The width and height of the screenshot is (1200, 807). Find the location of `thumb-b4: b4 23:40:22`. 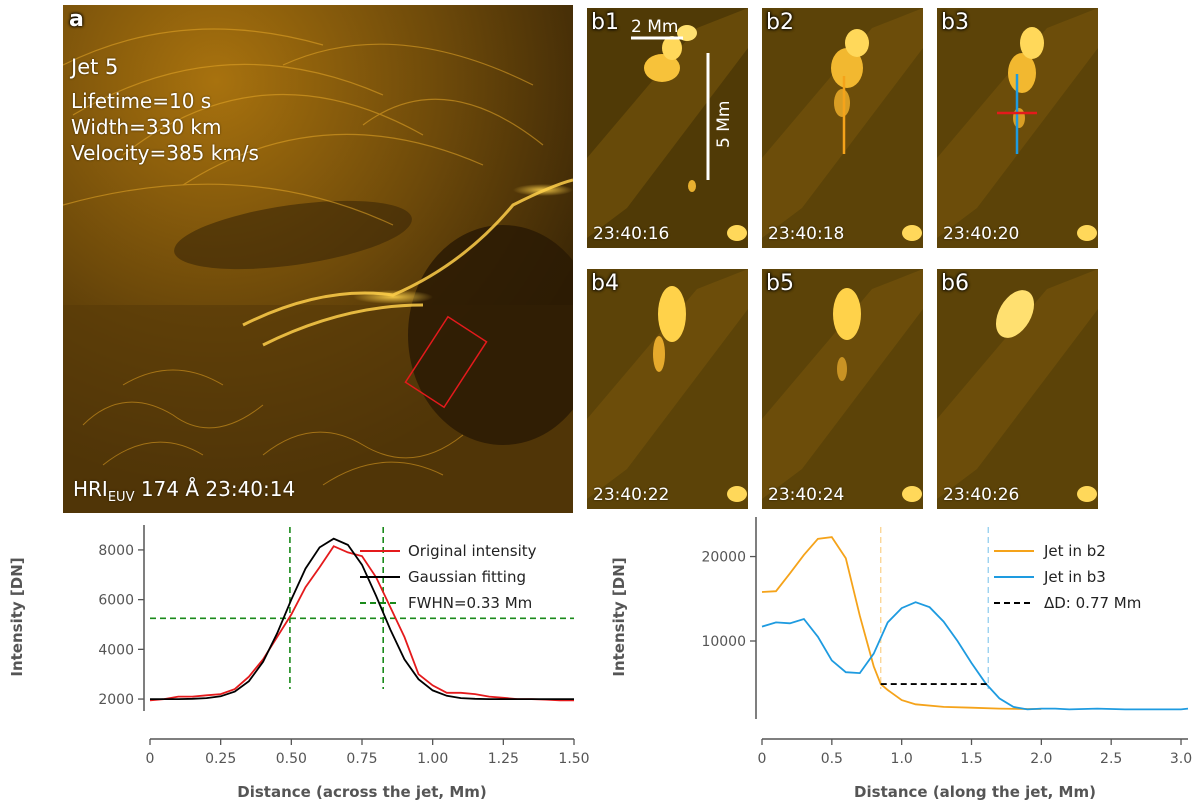

thumb-b4: b4 23:40:22 is located at coordinates (667, 389).